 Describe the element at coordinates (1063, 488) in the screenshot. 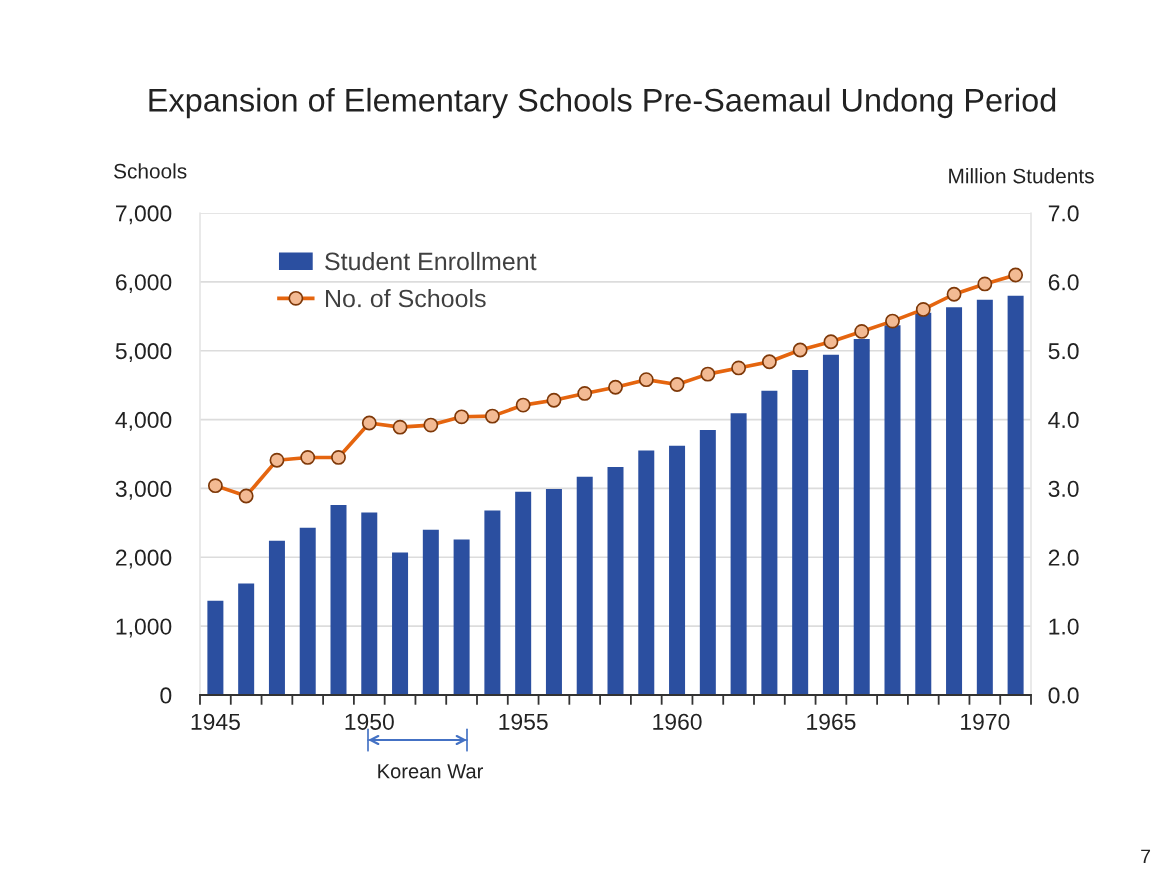

I see `y2-tick-label: 3.0` at that location.